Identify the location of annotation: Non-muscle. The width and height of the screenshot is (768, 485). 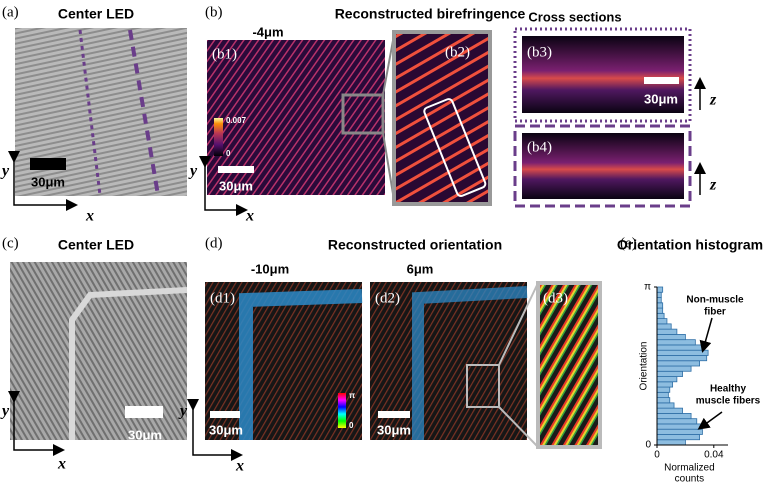
(715, 300).